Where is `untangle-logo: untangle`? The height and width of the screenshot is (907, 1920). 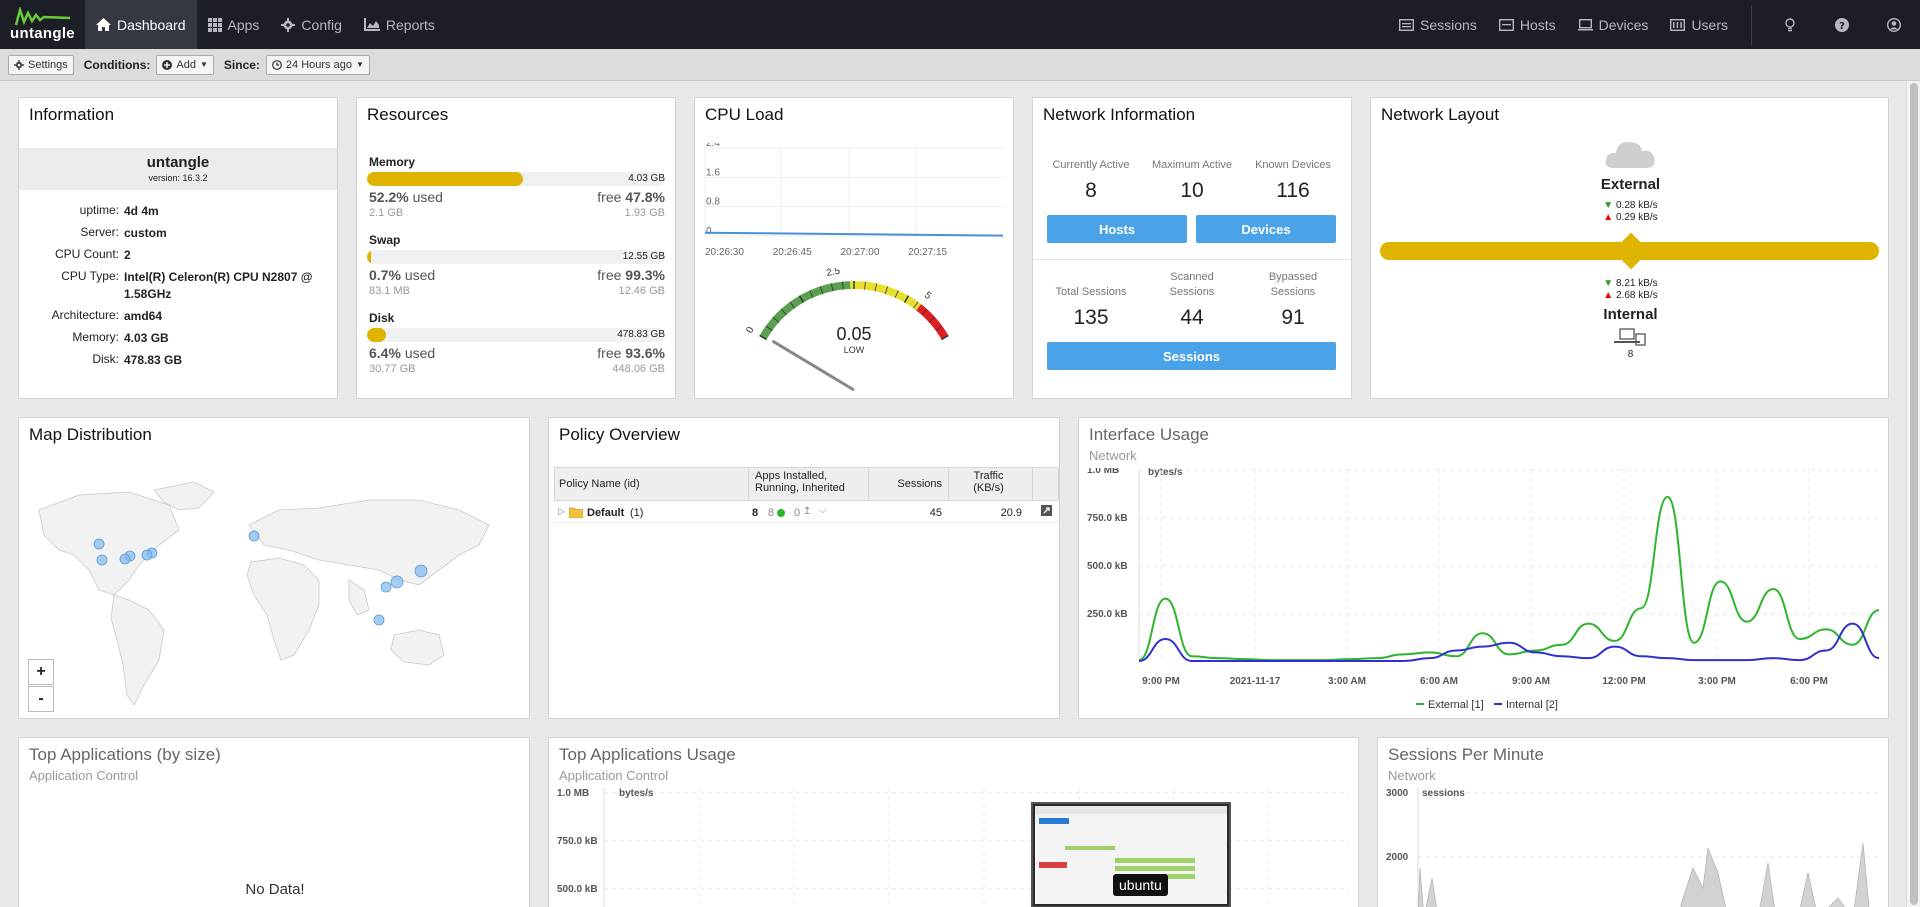 untangle-logo: untangle is located at coordinates (42, 24).